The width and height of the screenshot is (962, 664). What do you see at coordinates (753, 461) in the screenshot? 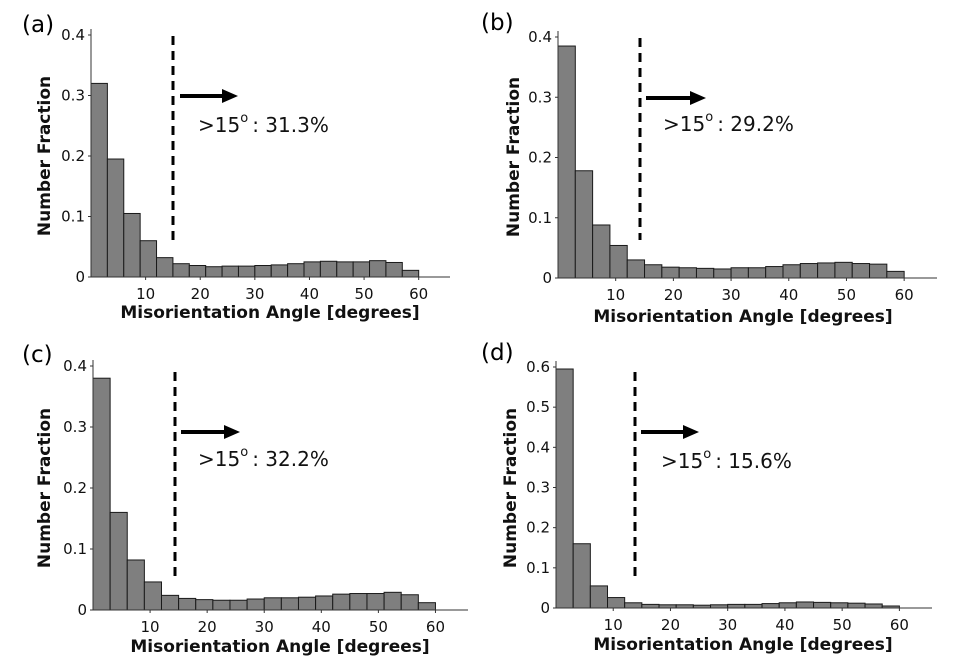
I see `annotation-value: : 15.6%` at bounding box center [753, 461].